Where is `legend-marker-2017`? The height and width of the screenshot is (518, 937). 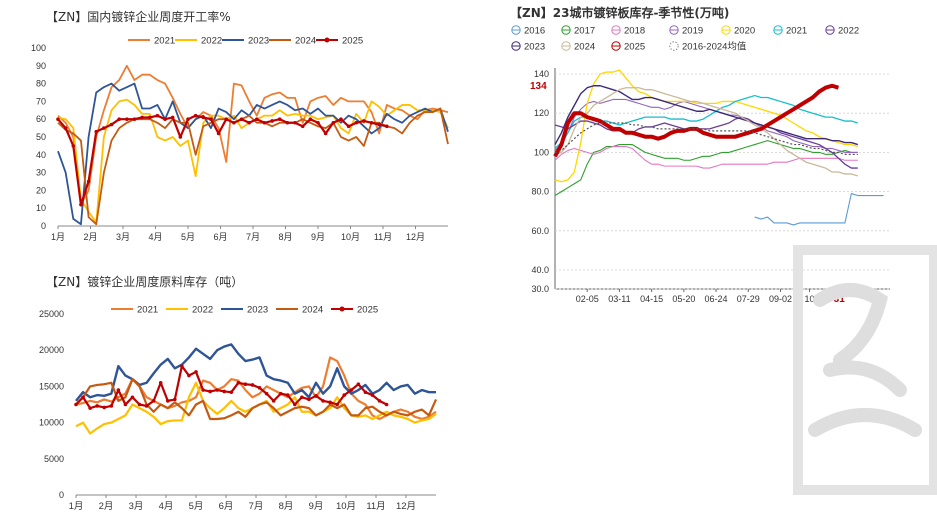
legend-marker-2017 is located at coordinates (566, 30).